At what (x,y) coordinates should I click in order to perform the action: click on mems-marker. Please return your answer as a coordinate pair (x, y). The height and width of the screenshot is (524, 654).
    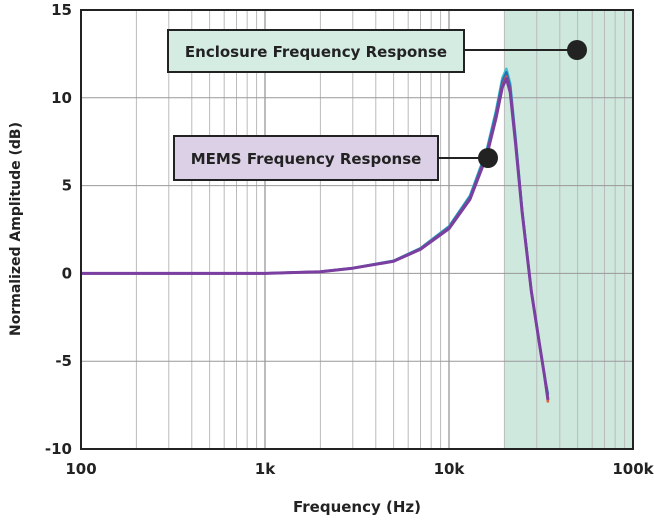
    Looking at the image, I should click on (488, 158).